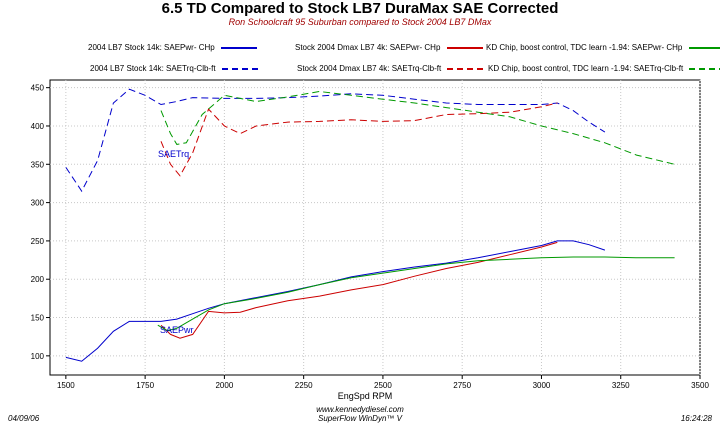  What do you see at coordinates (38, 126) in the screenshot?
I see `y-tick-label: 400` at bounding box center [38, 126].